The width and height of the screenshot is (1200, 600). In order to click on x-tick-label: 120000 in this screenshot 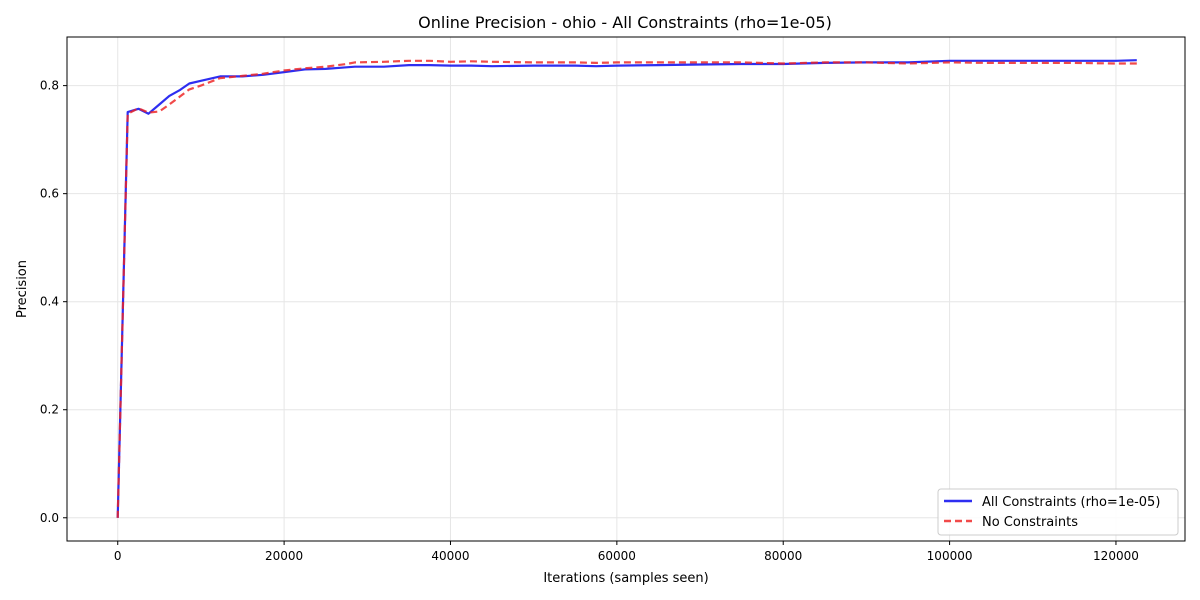, I will do `click(1116, 556)`.